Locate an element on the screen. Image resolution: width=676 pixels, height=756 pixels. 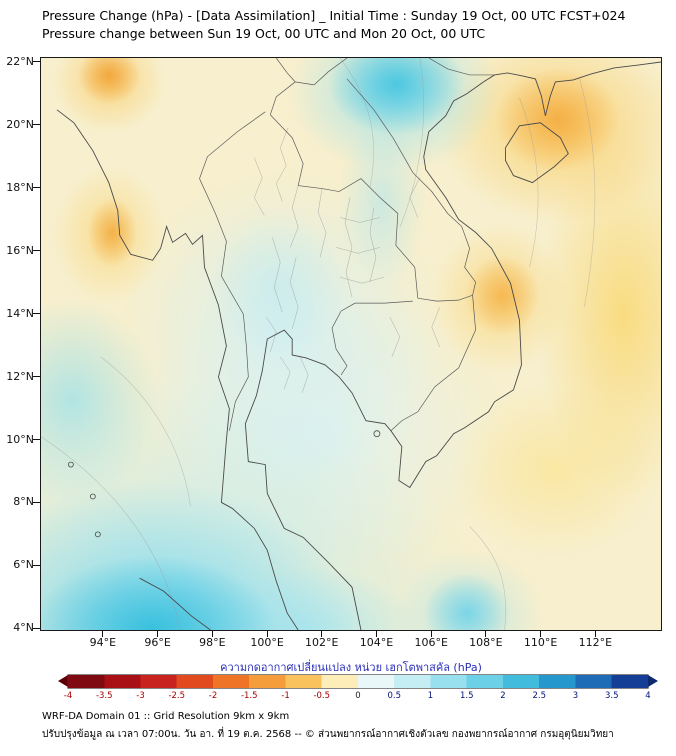
colorbar-tick-label: -1 is located at coordinates (285, 696).